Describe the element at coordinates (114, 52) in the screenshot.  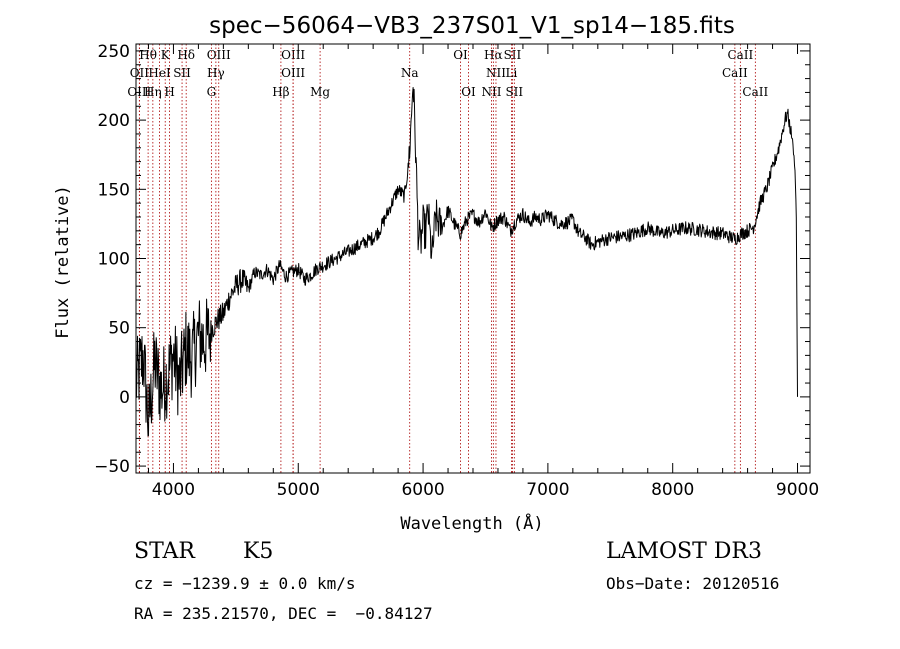
I see `y-tick-label: 250` at that location.